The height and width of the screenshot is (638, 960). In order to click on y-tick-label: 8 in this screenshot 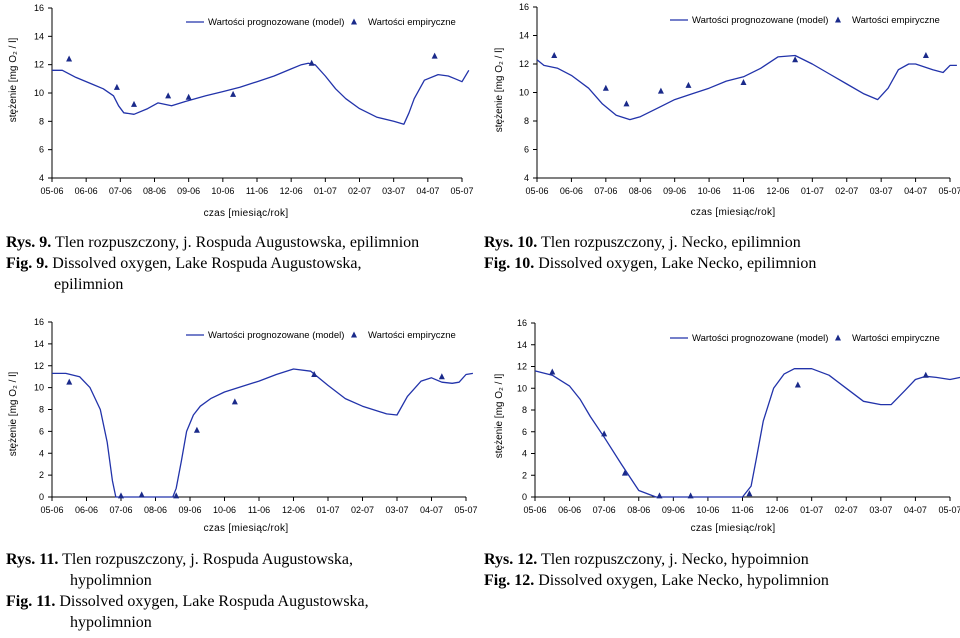, I will do `click(526, 121)`.